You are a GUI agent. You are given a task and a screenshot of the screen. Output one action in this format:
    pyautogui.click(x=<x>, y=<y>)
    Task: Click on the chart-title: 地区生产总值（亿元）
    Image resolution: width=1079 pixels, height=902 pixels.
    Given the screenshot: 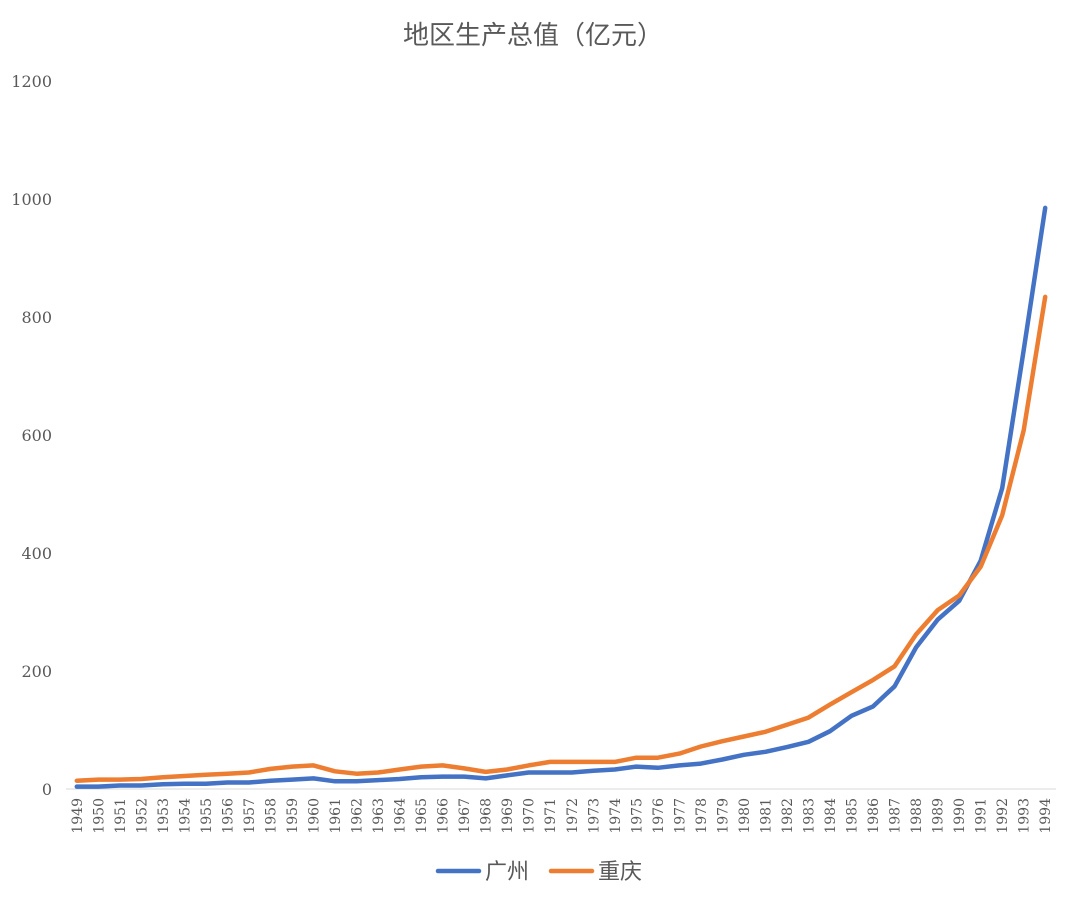 What is the action you would take?
    pyautogui.click(x=533, y=36)
    